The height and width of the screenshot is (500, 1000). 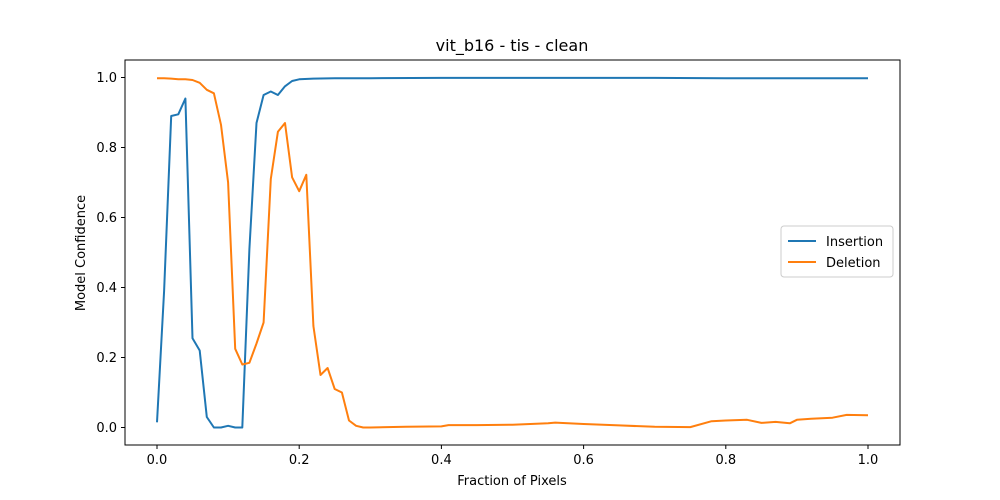 I want to click on chart-title: vit_b16 - tis - clean, so click(x=512, y=46).